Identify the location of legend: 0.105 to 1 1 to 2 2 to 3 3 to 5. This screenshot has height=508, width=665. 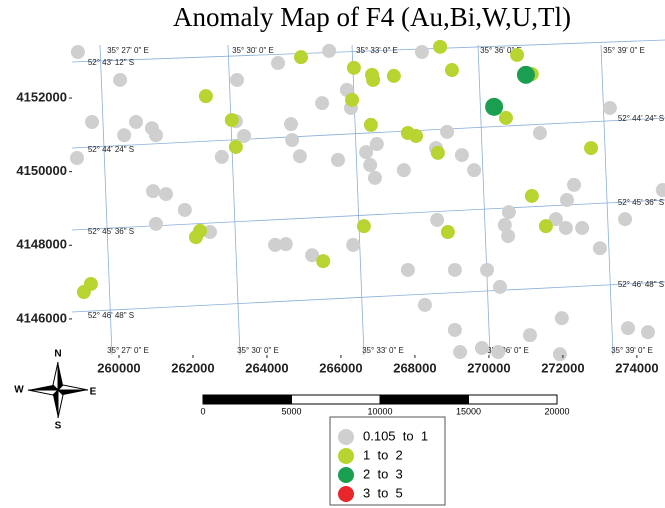
(383, 465).